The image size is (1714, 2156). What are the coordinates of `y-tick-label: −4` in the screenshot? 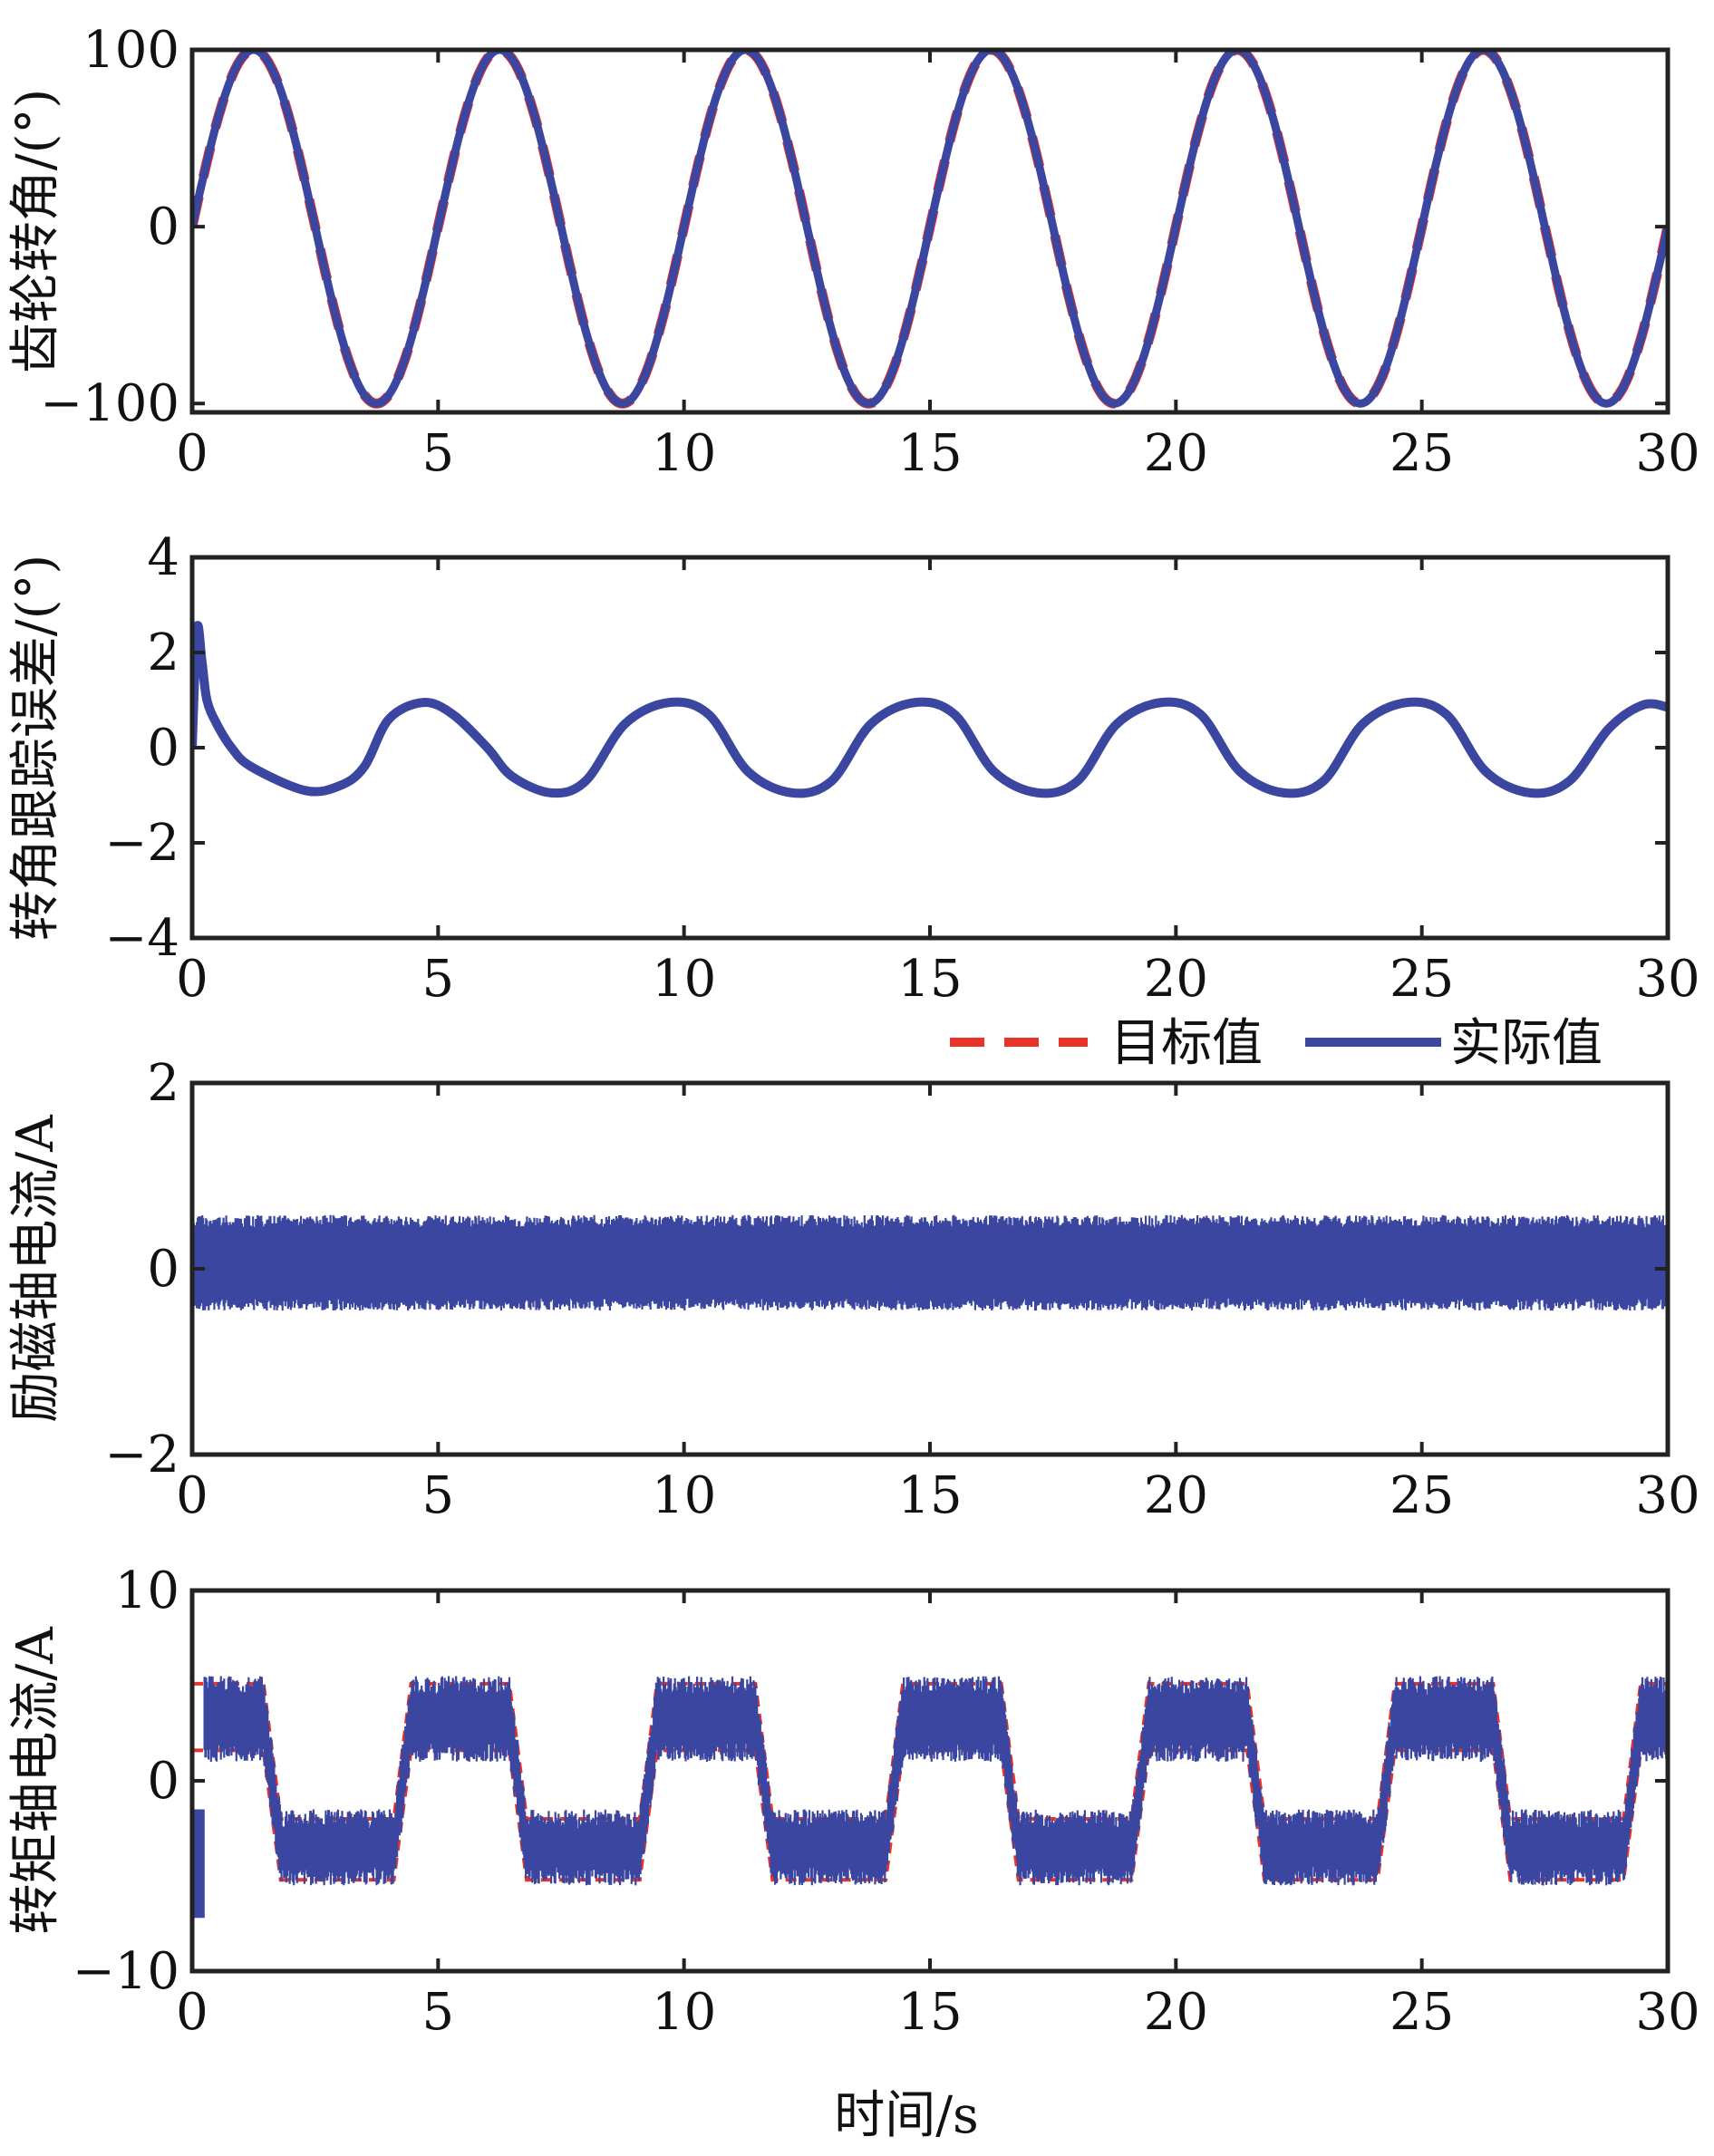 It's located at (141, 938).